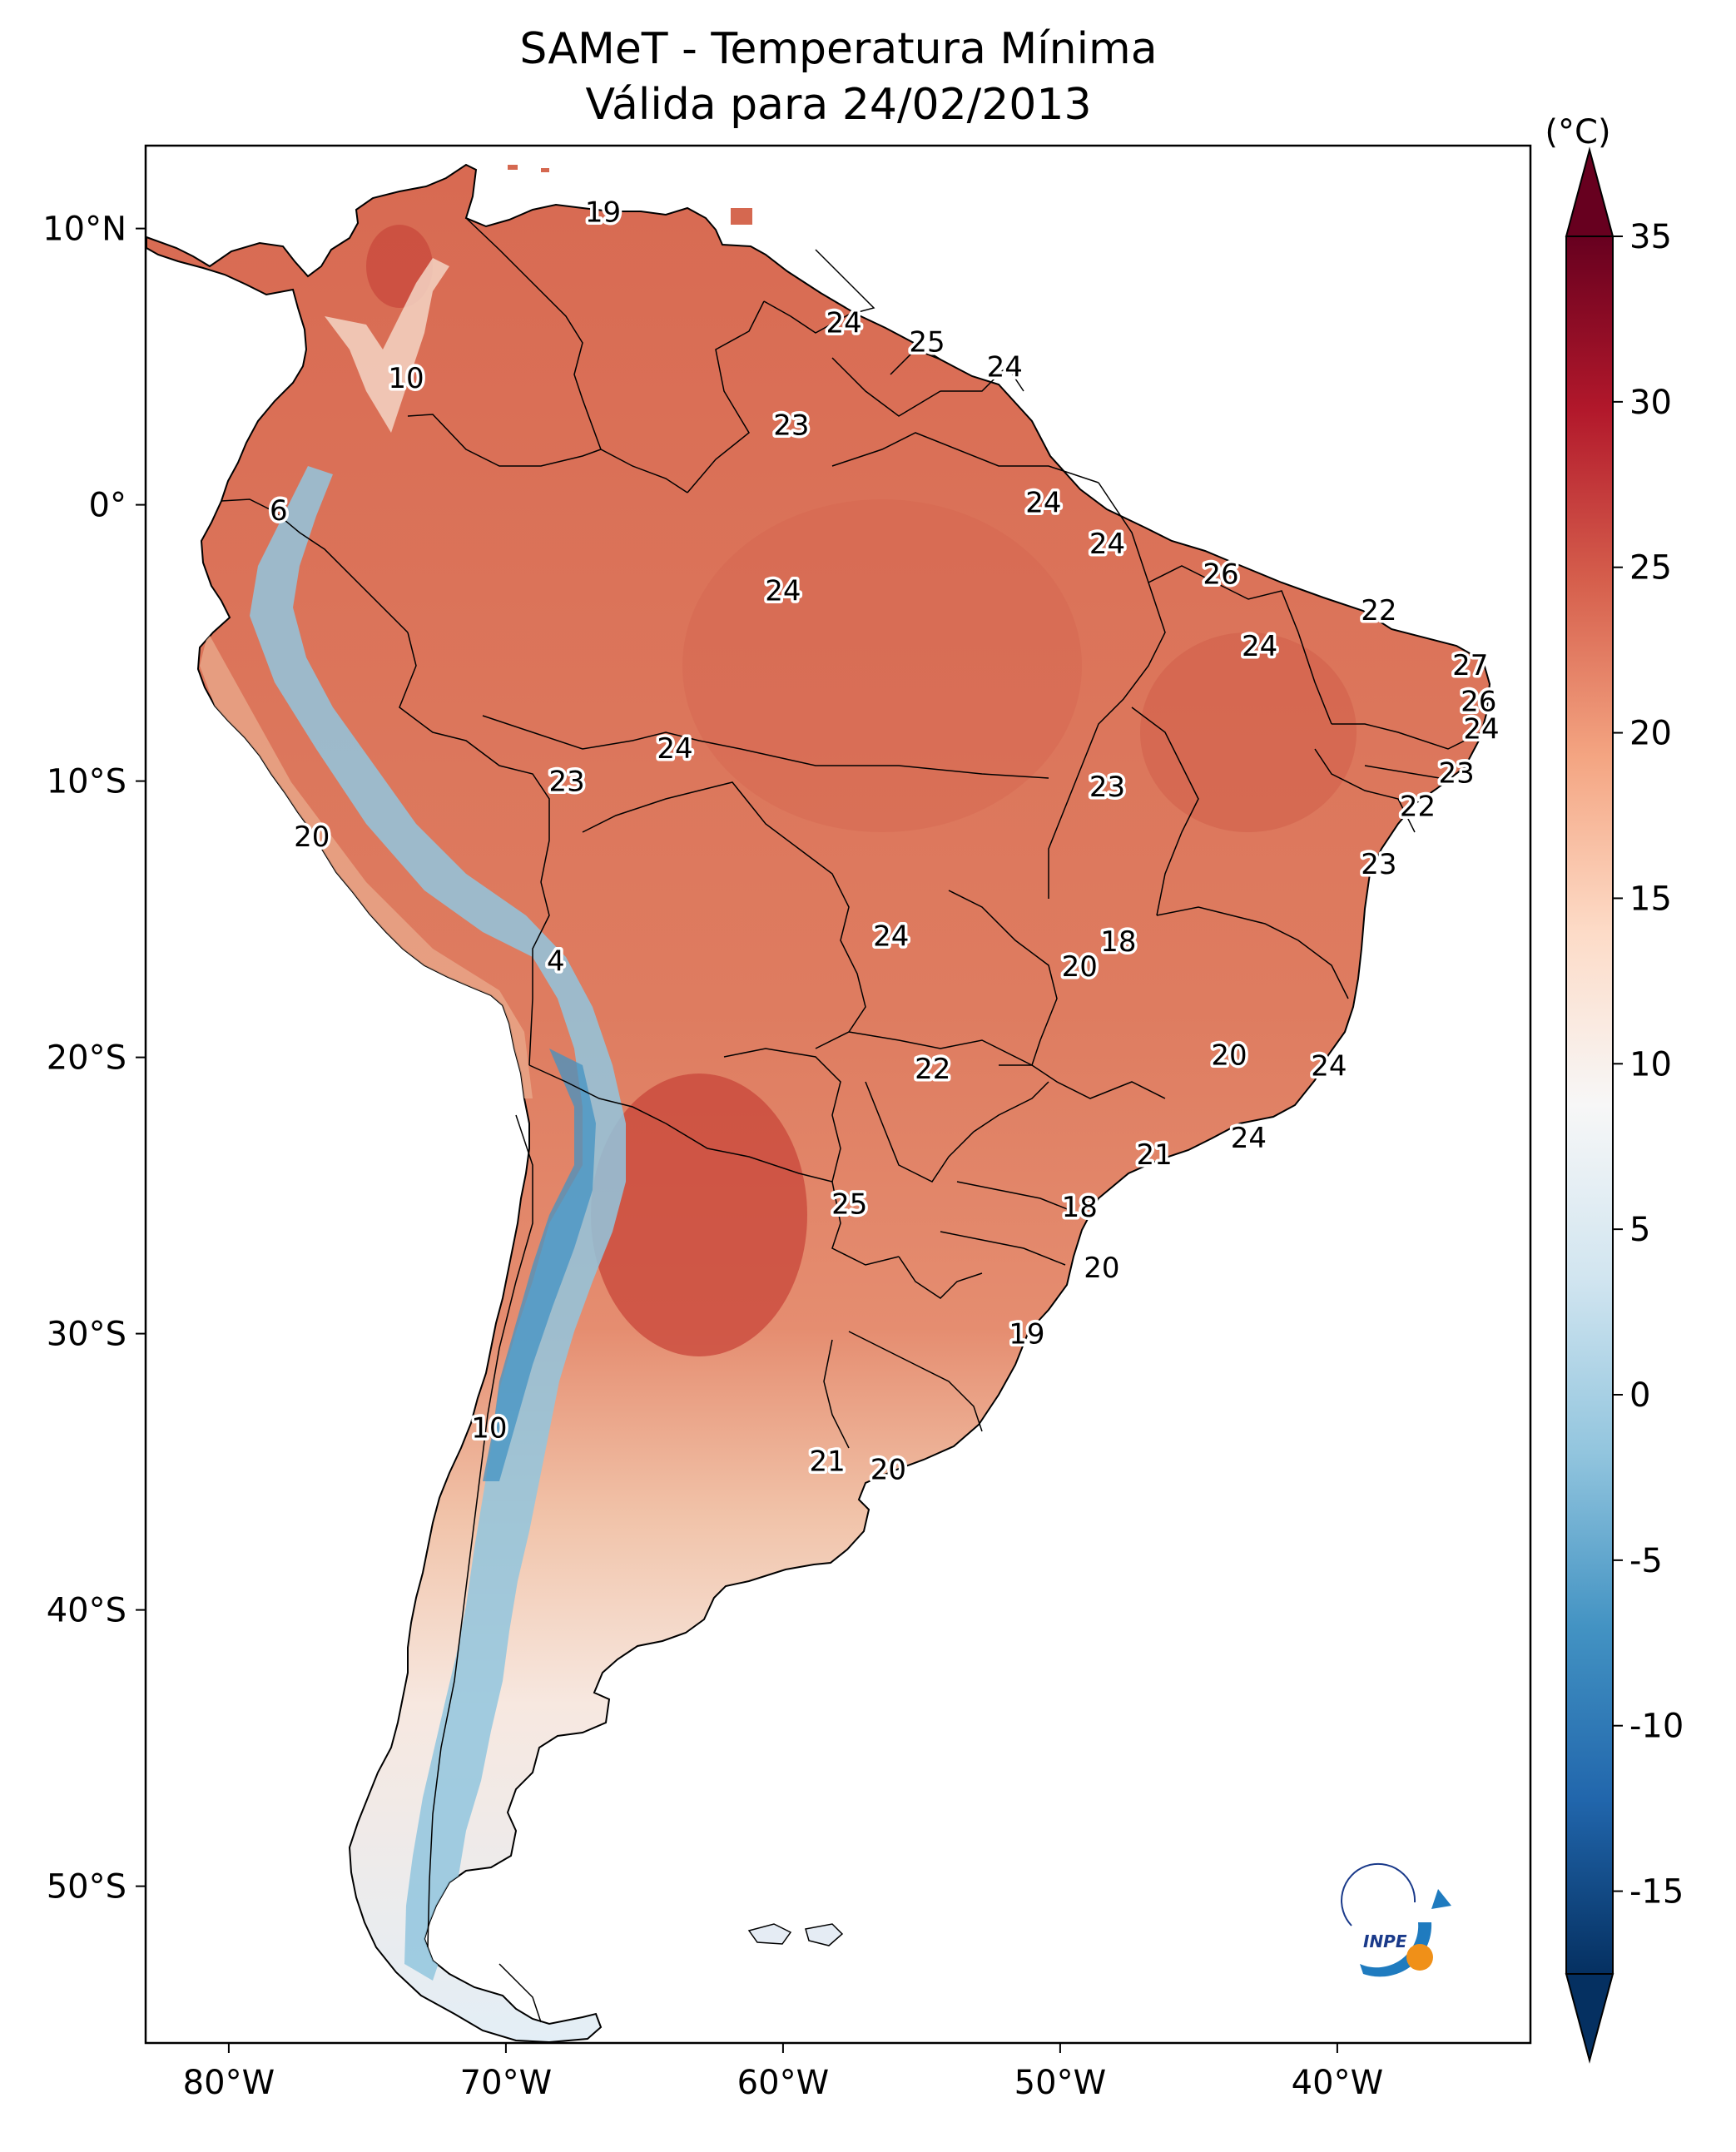 Image resolution: width=1736 pixels, height=2152 pixels. I want to click on border-mato-grosso-sul, so click(940, 1048).